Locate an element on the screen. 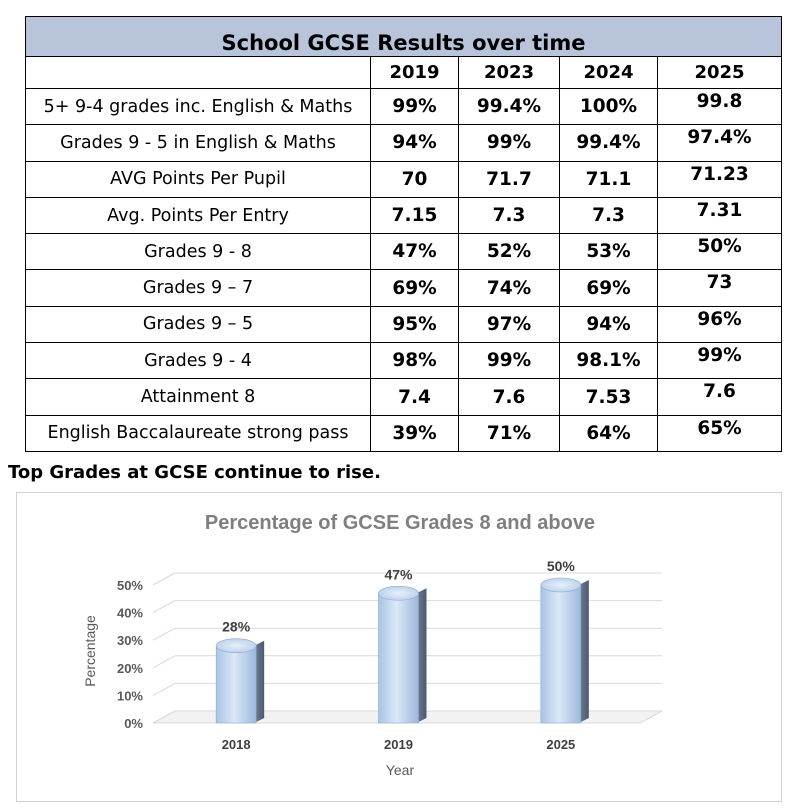  table-cell: 65% is located at coordinates (719, 433).